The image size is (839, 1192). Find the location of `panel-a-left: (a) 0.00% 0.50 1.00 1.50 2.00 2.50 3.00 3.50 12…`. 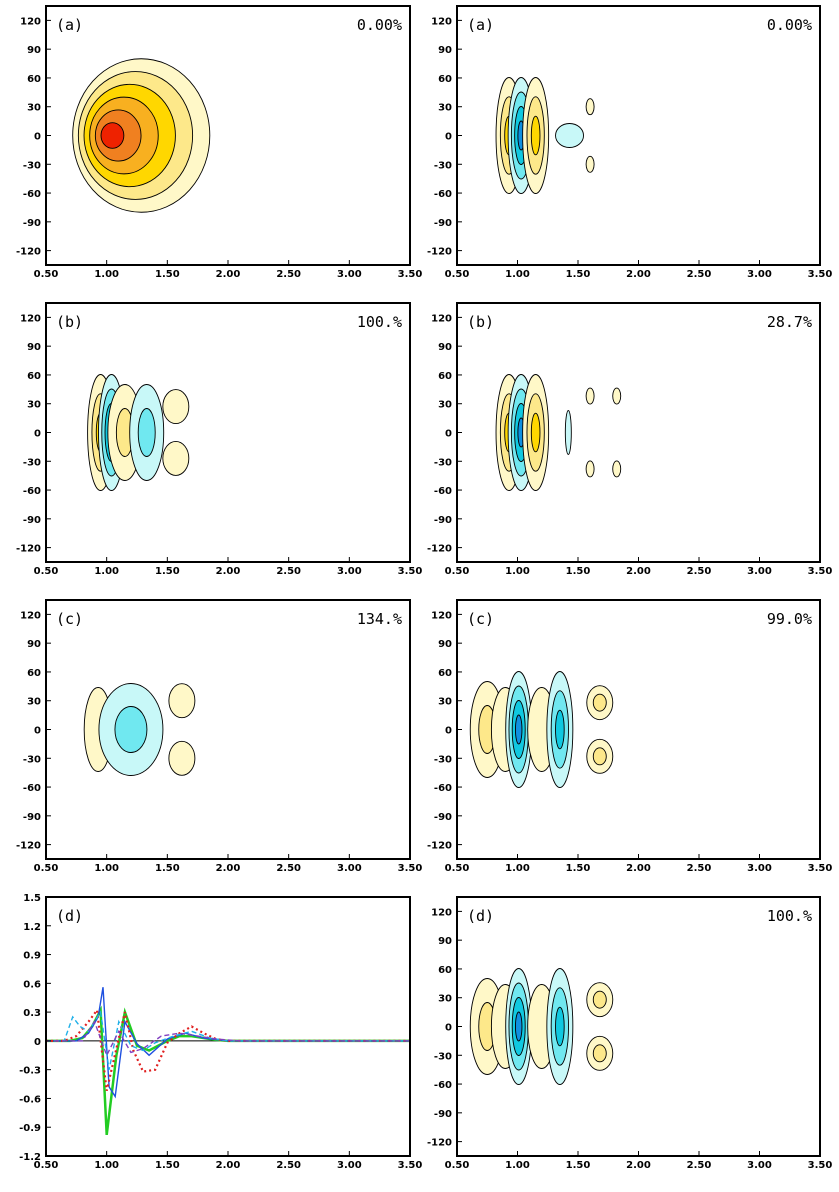

panel-a-left: (a) 0.00% 0.50 1.00 1.50 2.00 2.50 3.00 3.50 12… is located at coordinates (219, 142).